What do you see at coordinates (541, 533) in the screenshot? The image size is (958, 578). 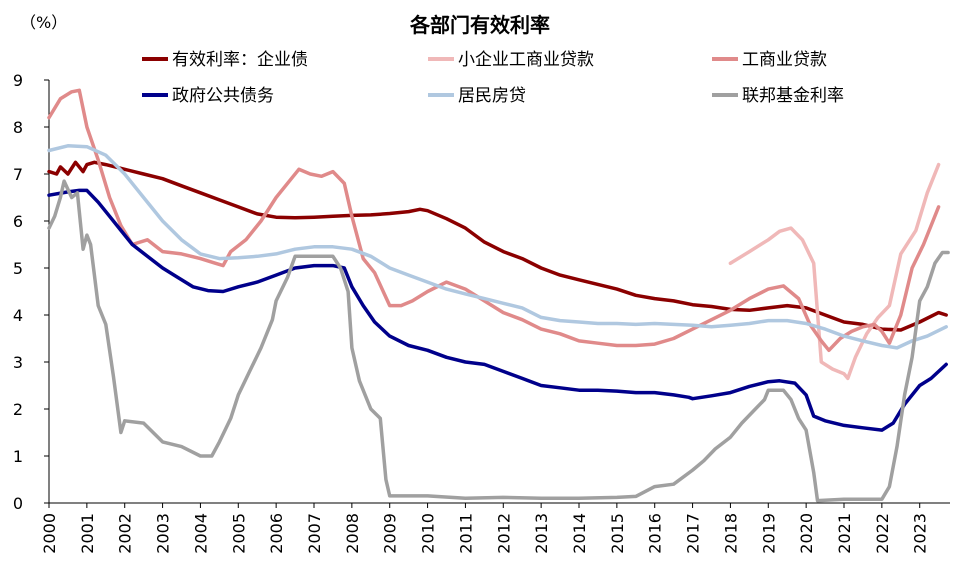 I see `x-tick-label: 2013` at bounding box center [541, 533].